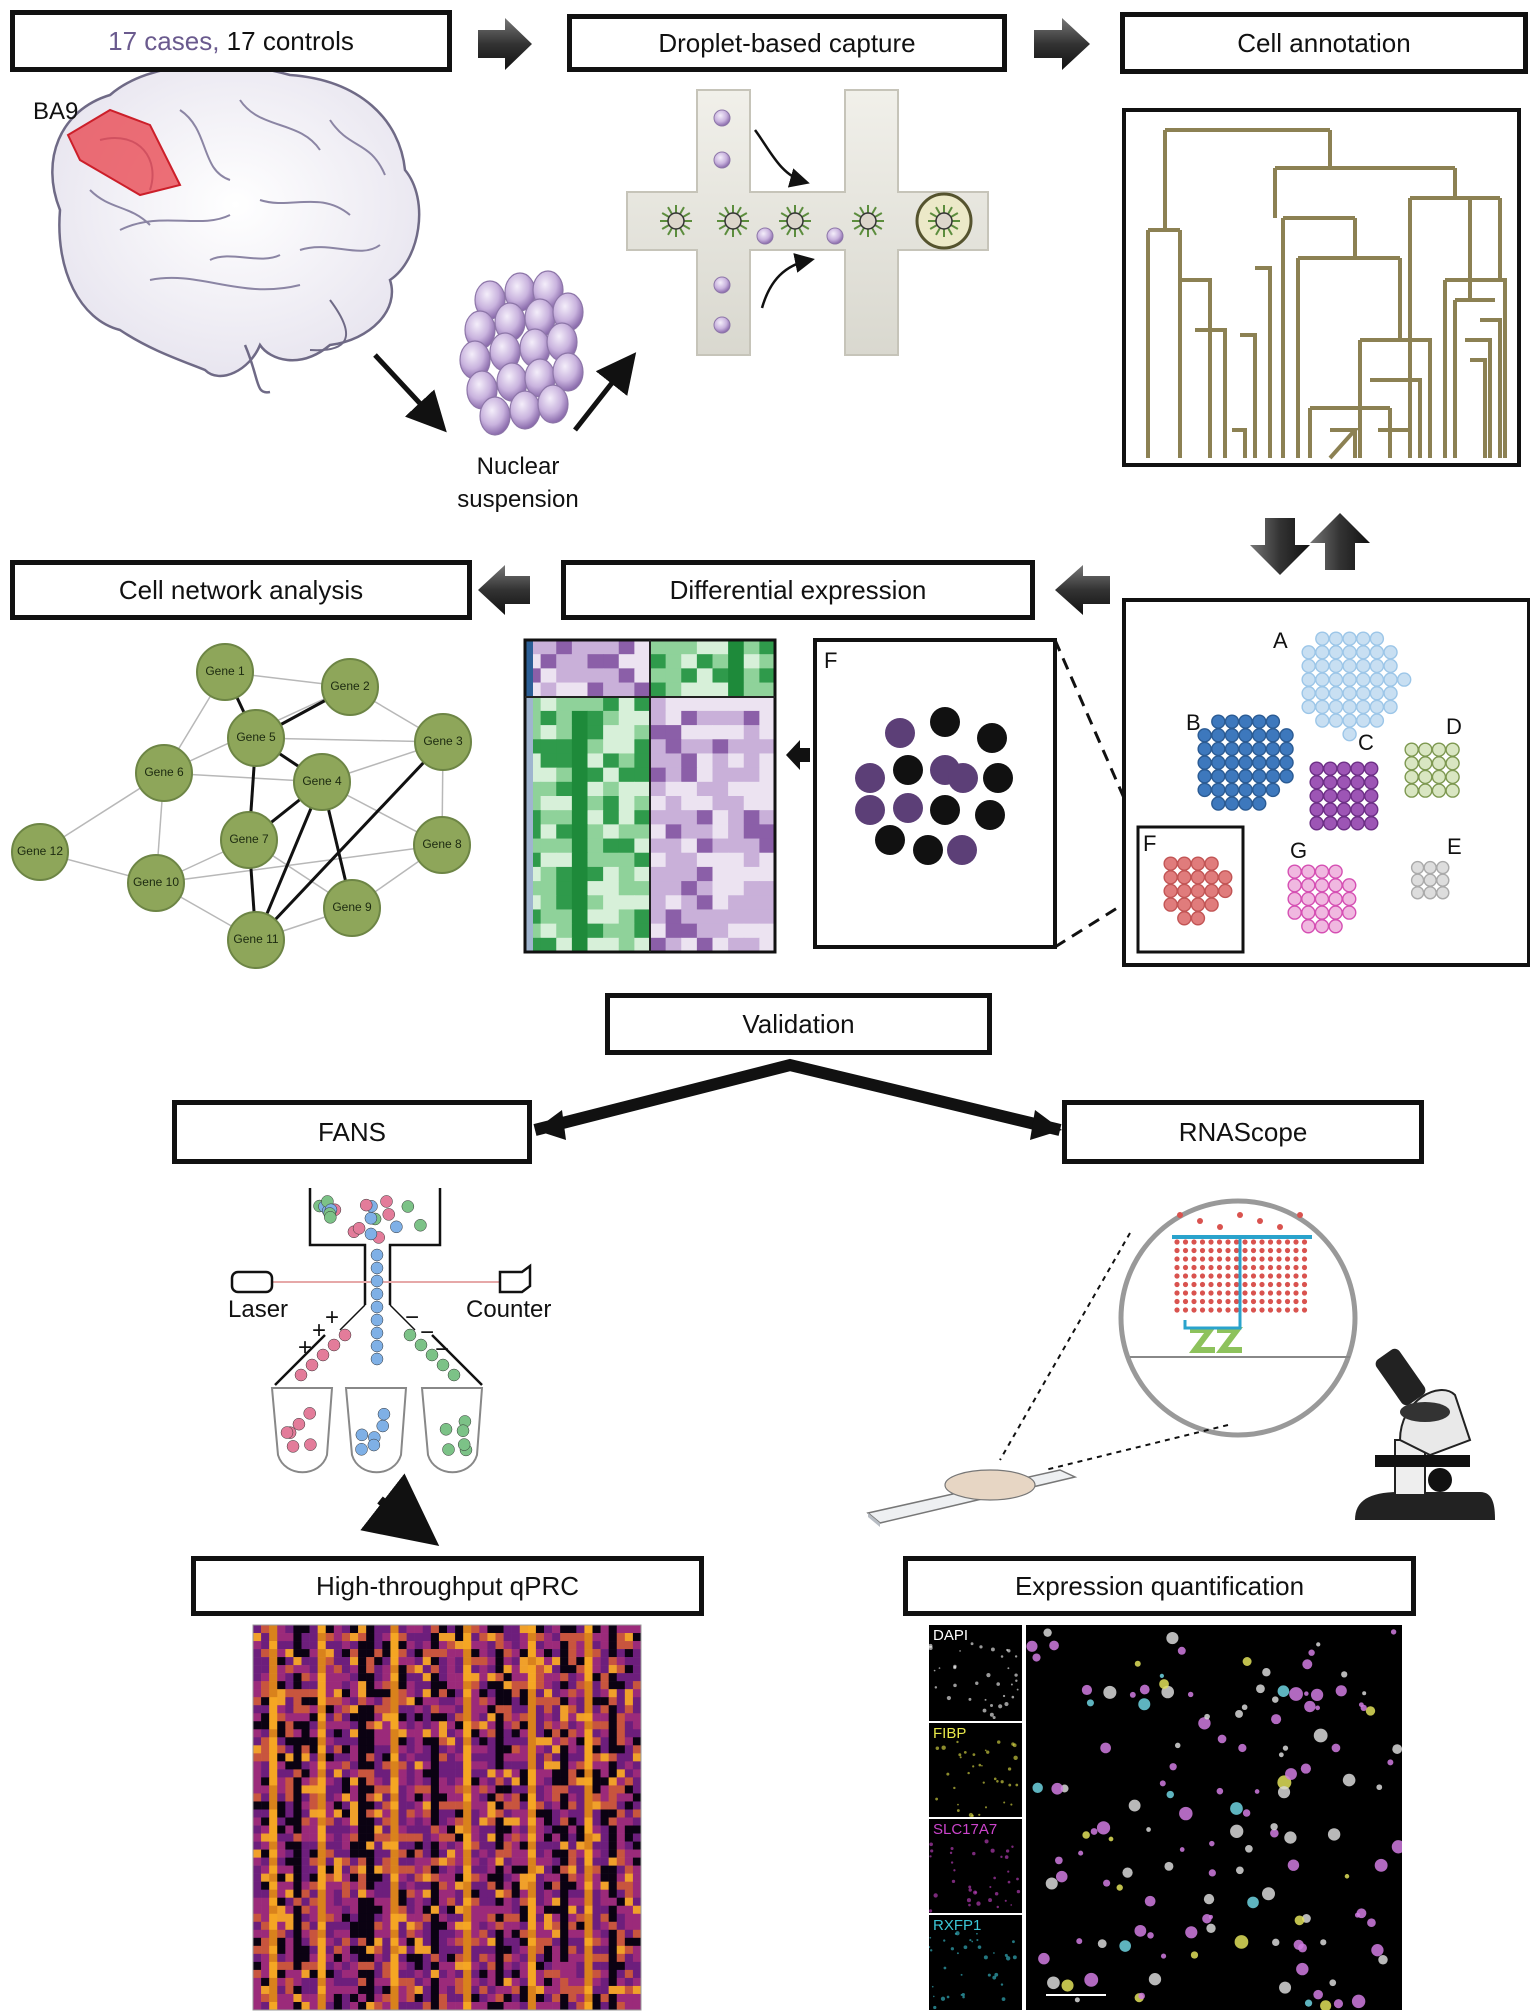 The image size is (1530, 2014). Describe the element at coordinates (464, 1444) in the screenshot. I see `tube-cell` at that location.